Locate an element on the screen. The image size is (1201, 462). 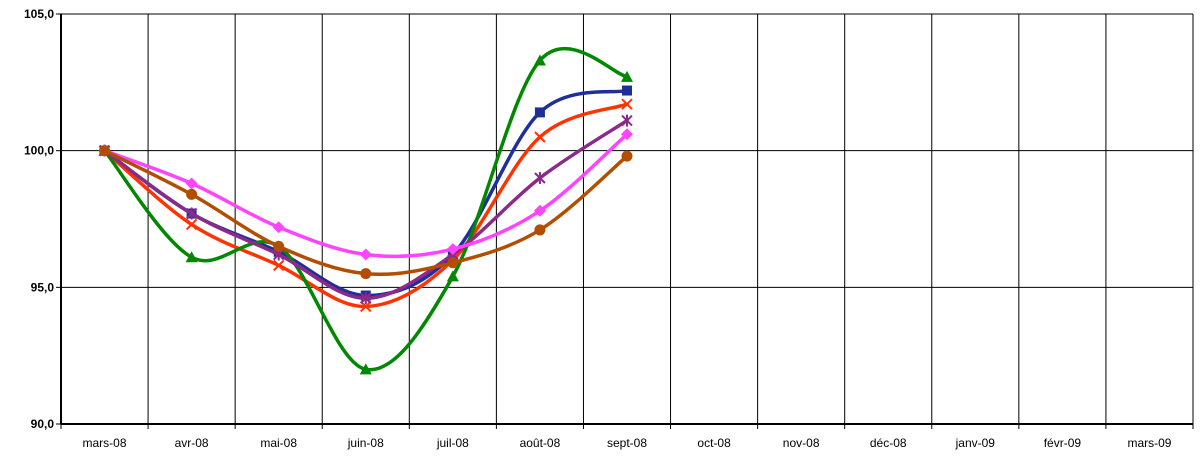
x-tick-label: mars-09 is located at coordinates (1149, 443).